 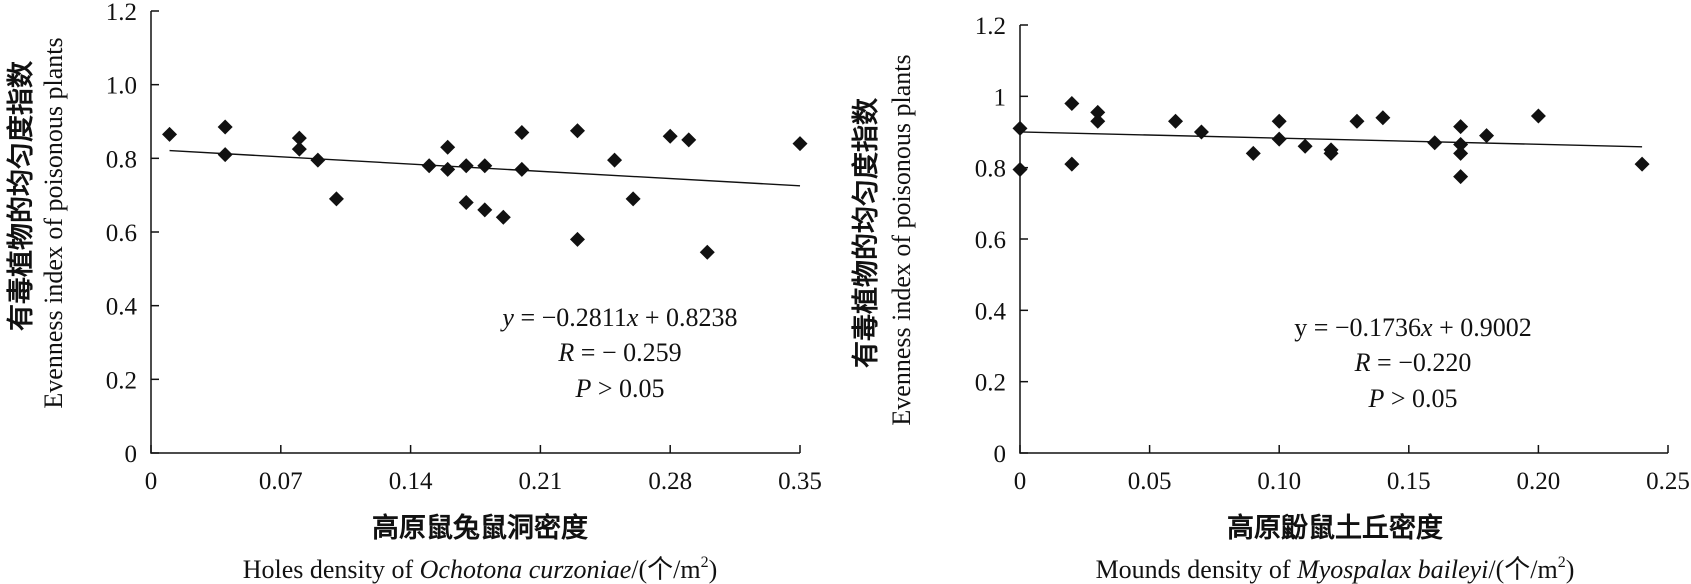 What do you see at coordinates (991, 311) in the screenshot?
I see `right-ytick-label: 0.4` at bounding box center [991, 311].